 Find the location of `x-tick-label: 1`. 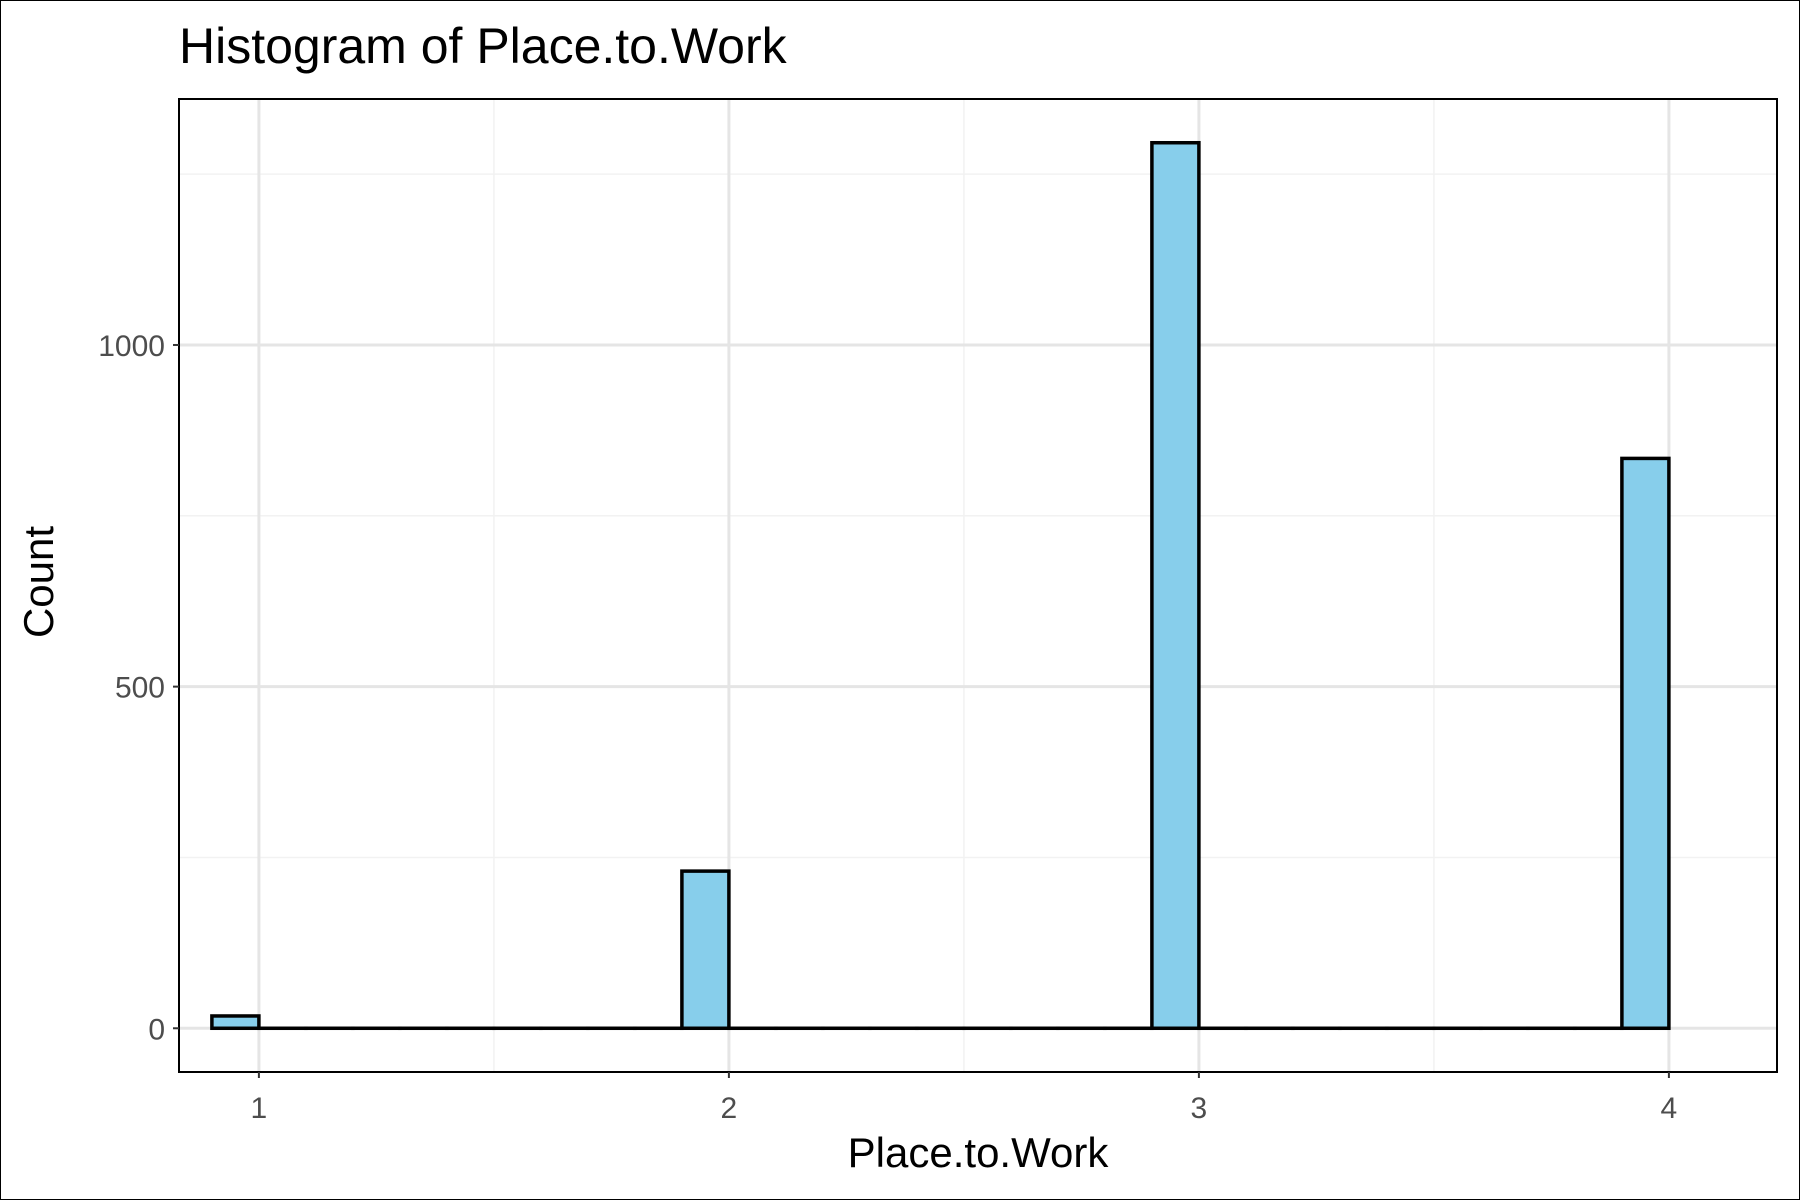

x-tick-label: 1 is located at coordinates (259, 1108).